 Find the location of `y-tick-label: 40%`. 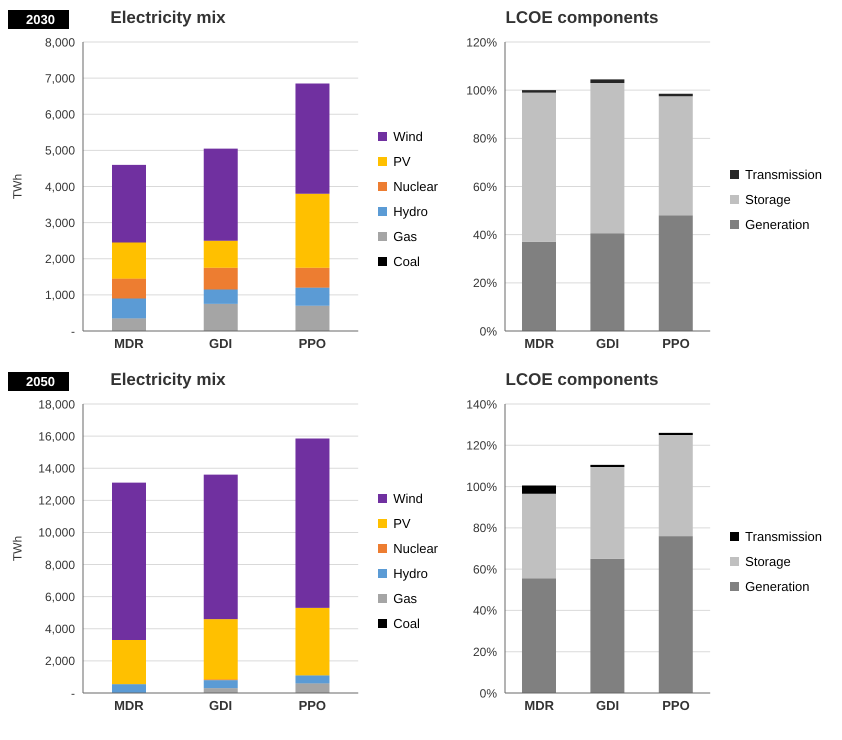

y-tick-label: 40% is located at coordinates (485, 611).